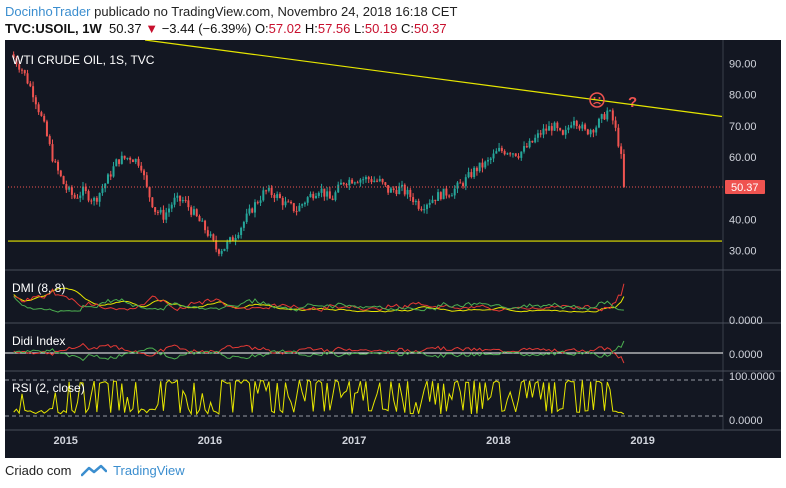 Image resolution: width=786 pixels, height=488 pixels. I want to click on created-with-text: Criado com, so click(38, 470).